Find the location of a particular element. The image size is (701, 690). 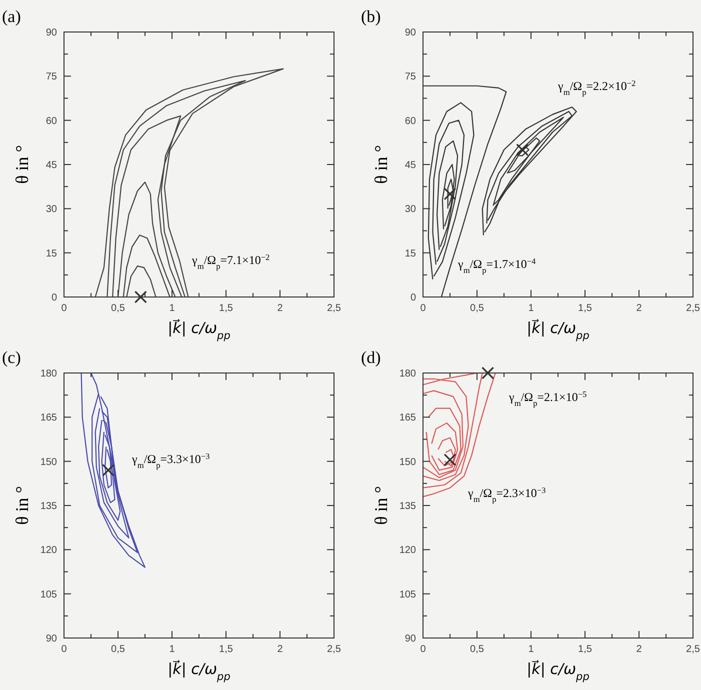

annotation: γ$_{m}$/Ω$_{p}$=2.1×10$^{−5}$ is located at coordinates (547, 399).